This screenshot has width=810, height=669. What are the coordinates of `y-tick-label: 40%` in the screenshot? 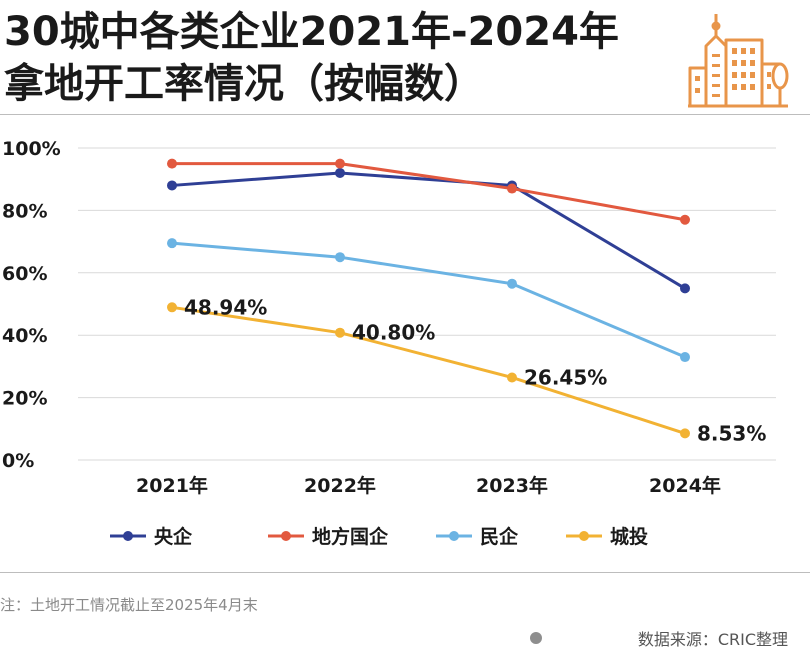 It's located at (24, 336).